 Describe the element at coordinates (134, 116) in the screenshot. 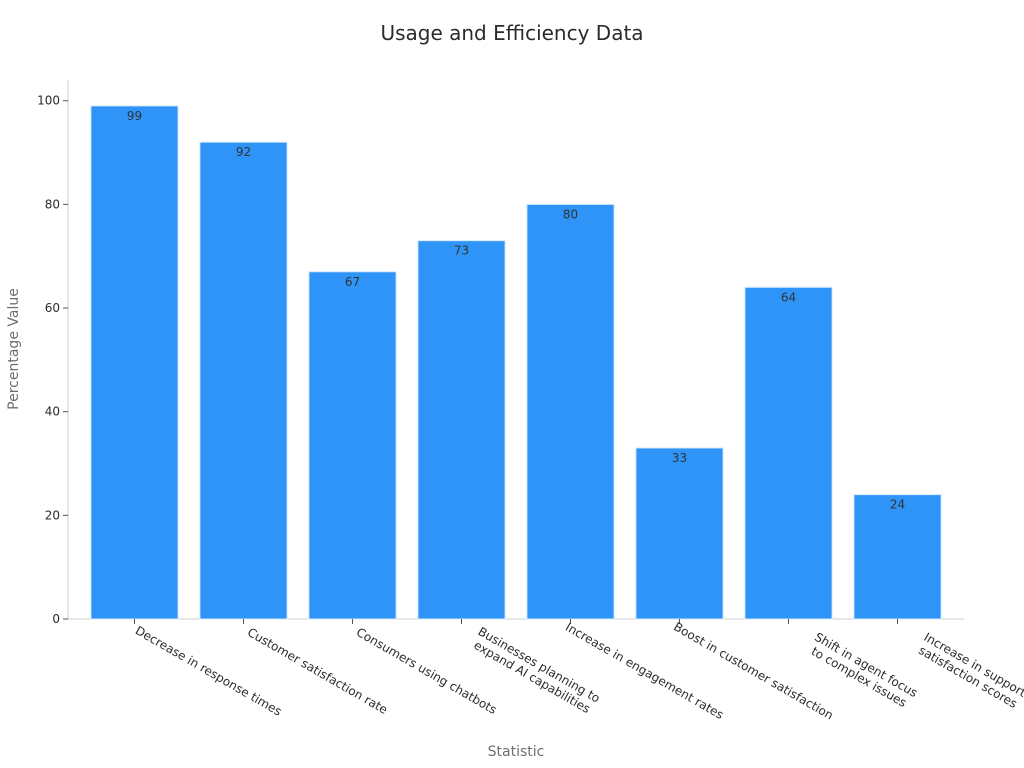

I see `bar-value-label: 99` at that location.